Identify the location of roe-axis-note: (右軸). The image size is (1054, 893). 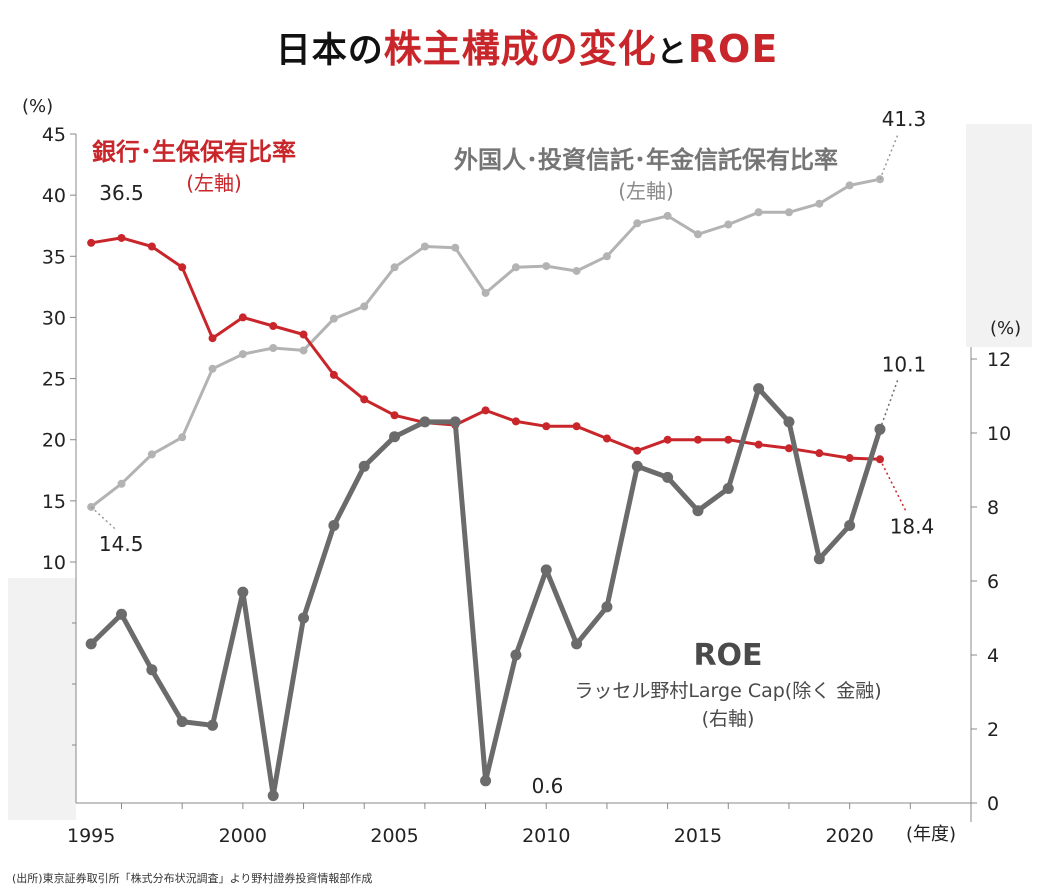
(728, 719).